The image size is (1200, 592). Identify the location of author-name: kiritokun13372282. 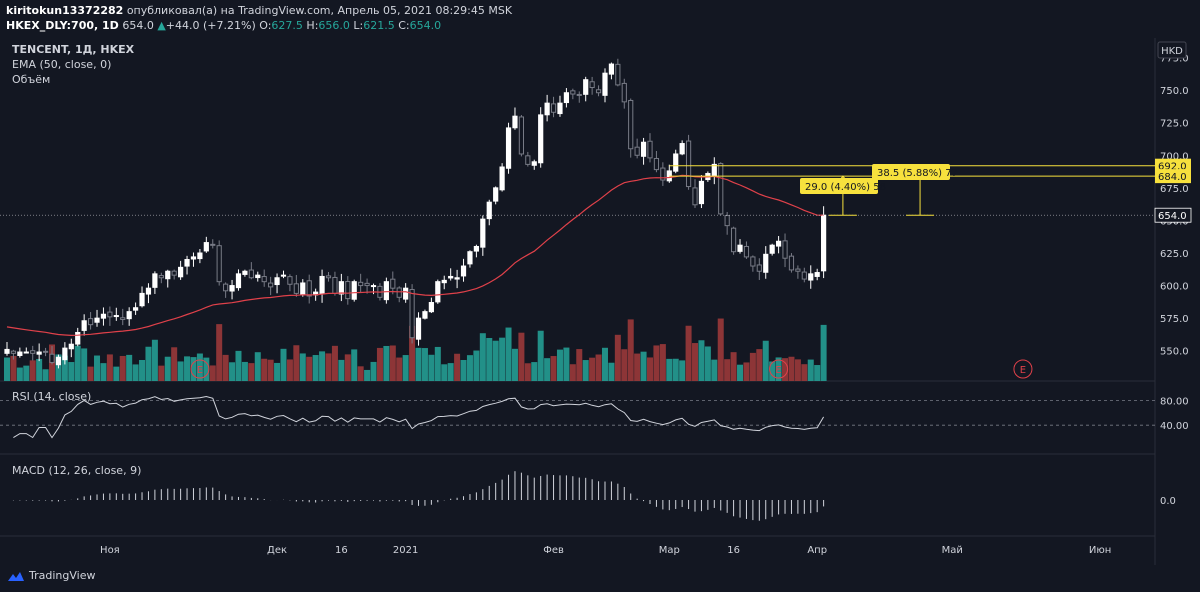
(65, 10).